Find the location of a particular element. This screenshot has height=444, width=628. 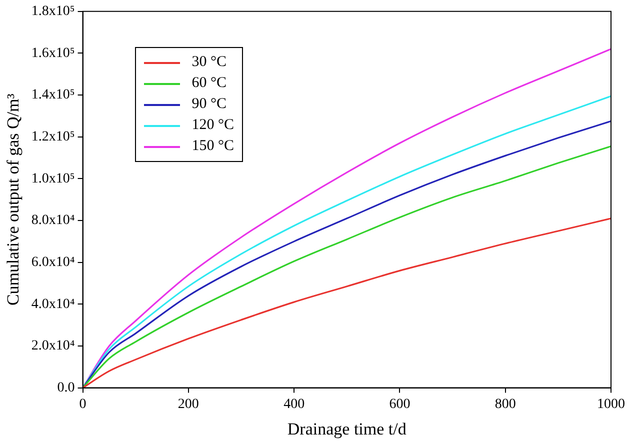

y-tick-label: 8.0x10⁴ is located at coordinates (53, 220).